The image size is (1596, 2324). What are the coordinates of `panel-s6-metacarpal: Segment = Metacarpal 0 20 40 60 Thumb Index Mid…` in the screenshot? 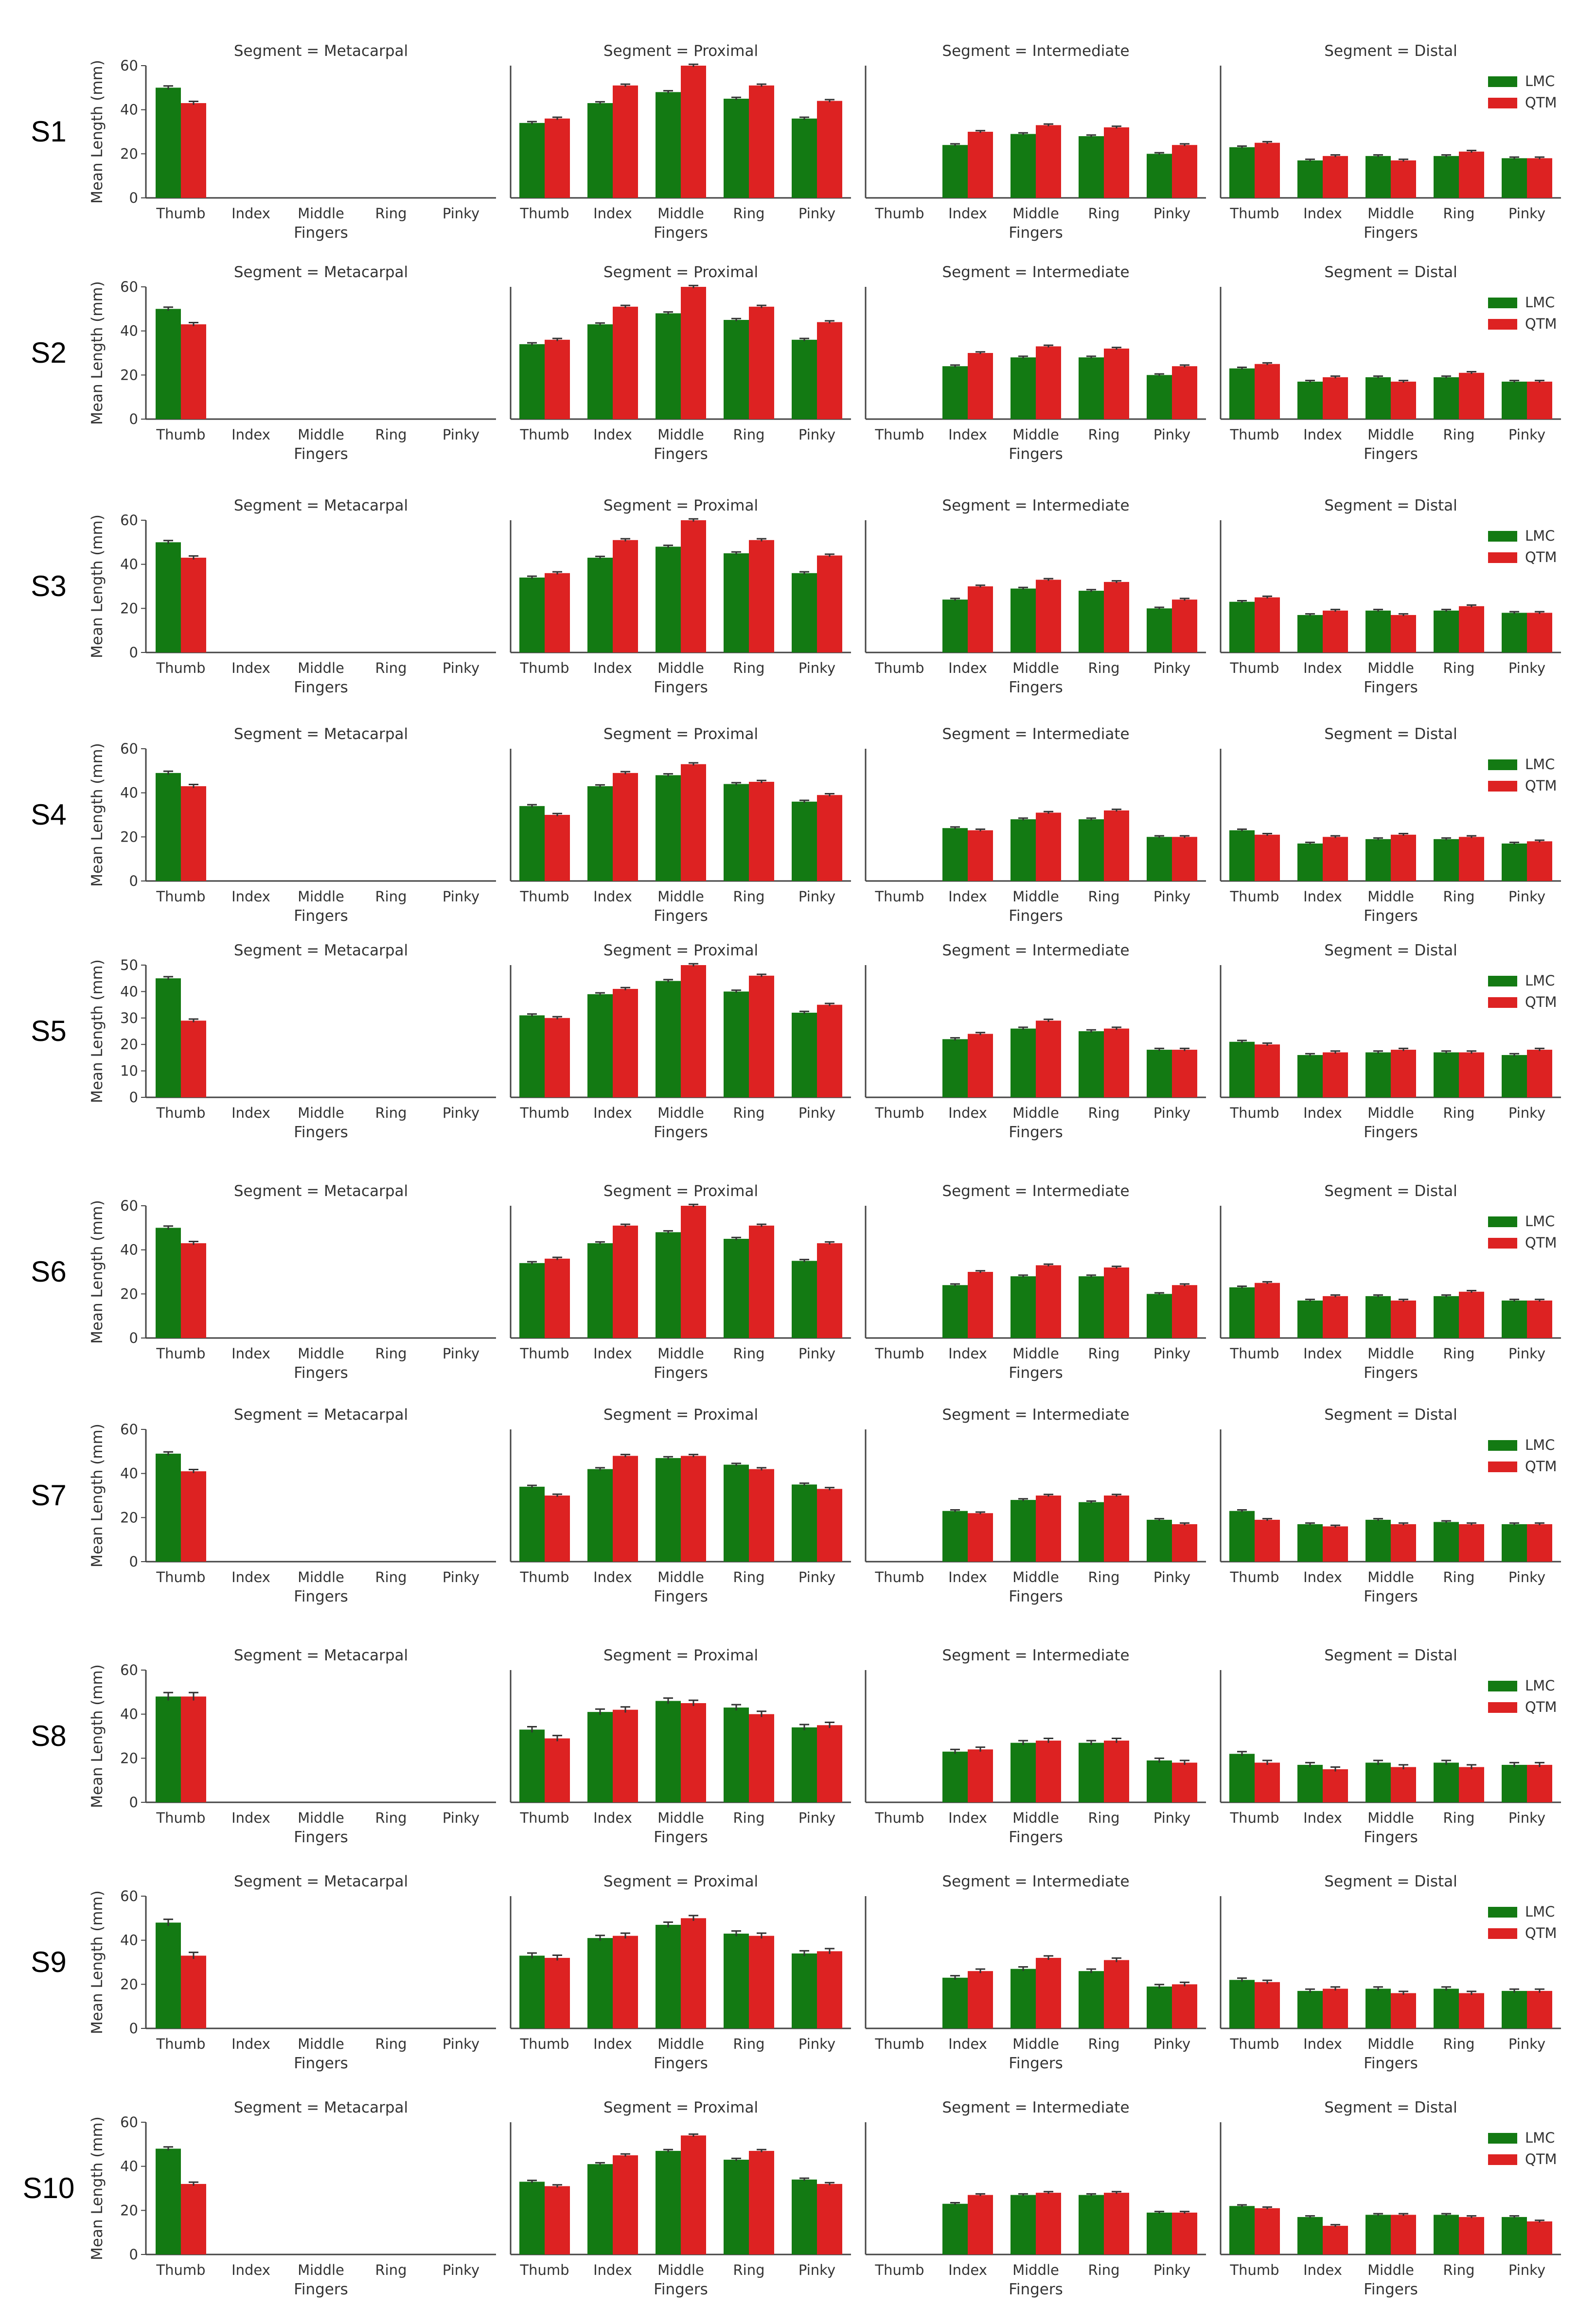 It's located at (308, 1282).